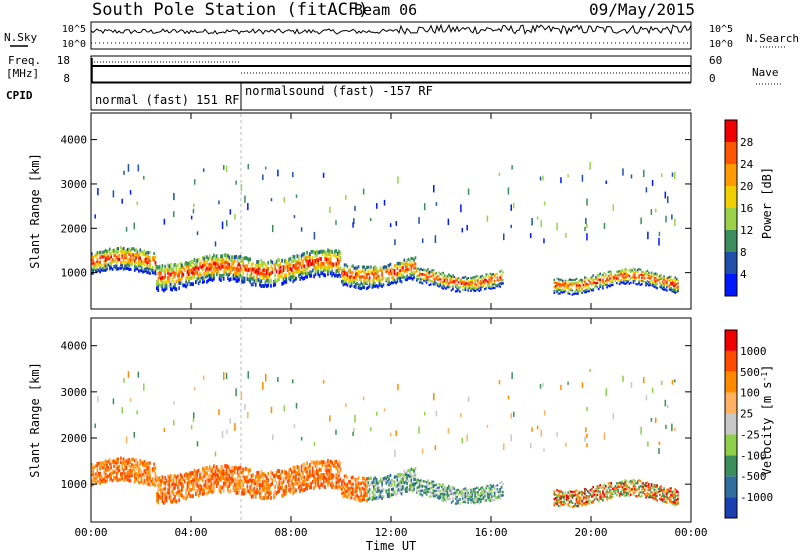 This screenshot has width=800, height=554. Describe the element at coordinates (673, 502) in the screenshot. I see `velocity-cell-2004` at that location.